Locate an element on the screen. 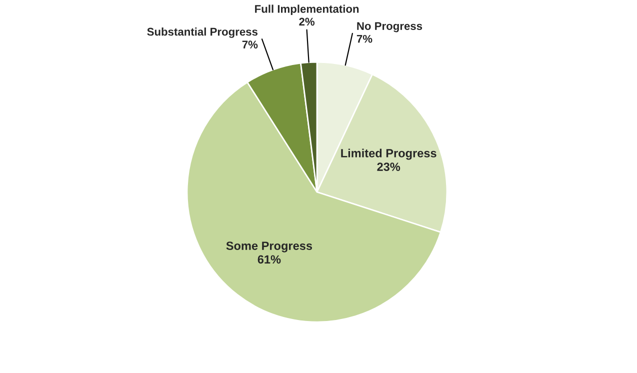 The width and height of the screenshot is (637, 373). slice-label: Full Implementation is located at coordinates (307, 10).